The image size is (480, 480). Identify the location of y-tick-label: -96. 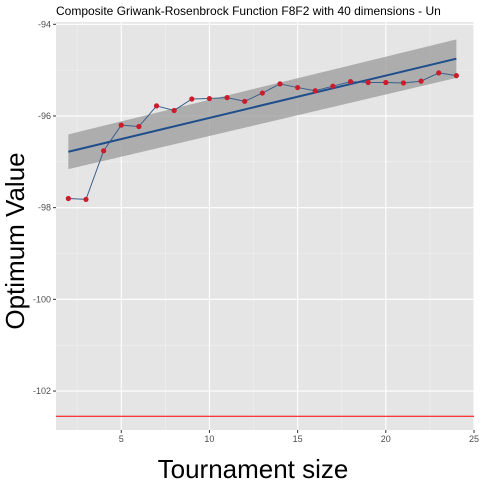
(44, 116).